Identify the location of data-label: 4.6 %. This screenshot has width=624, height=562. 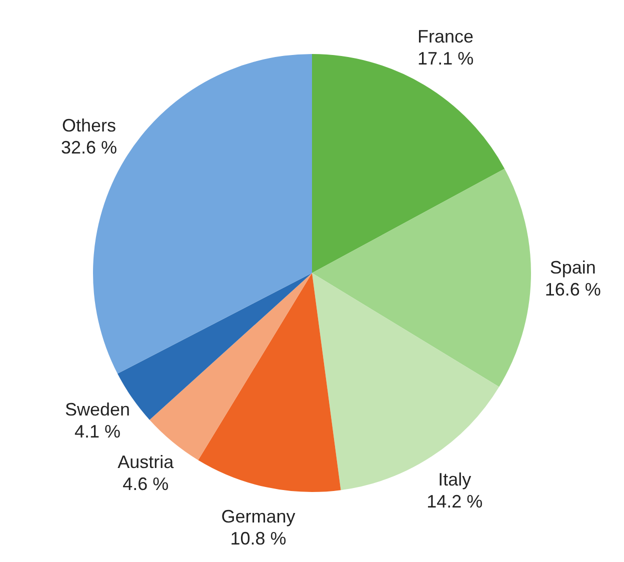
(145, 484).